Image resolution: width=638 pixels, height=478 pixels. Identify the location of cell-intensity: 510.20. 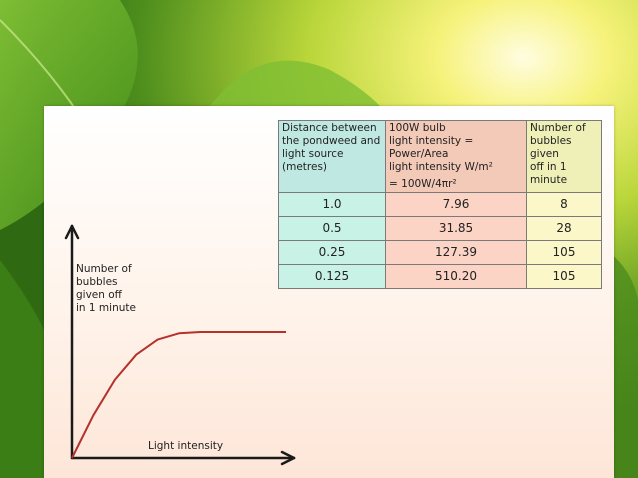
(456, 276).